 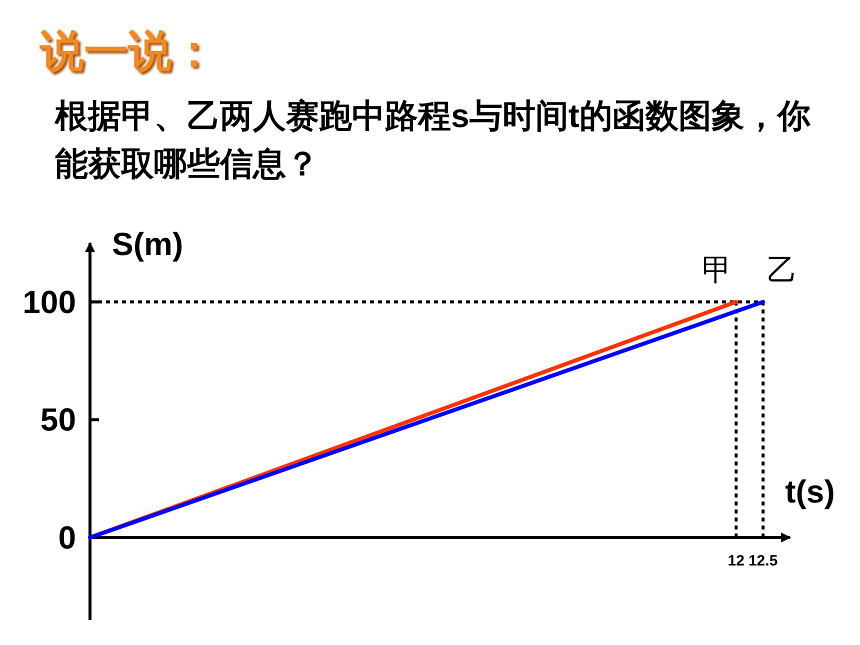 What do you see at coordinates (67, 538) in the screenshot?
I see `y-tick-label: 0` at bounding box center [67, 538].